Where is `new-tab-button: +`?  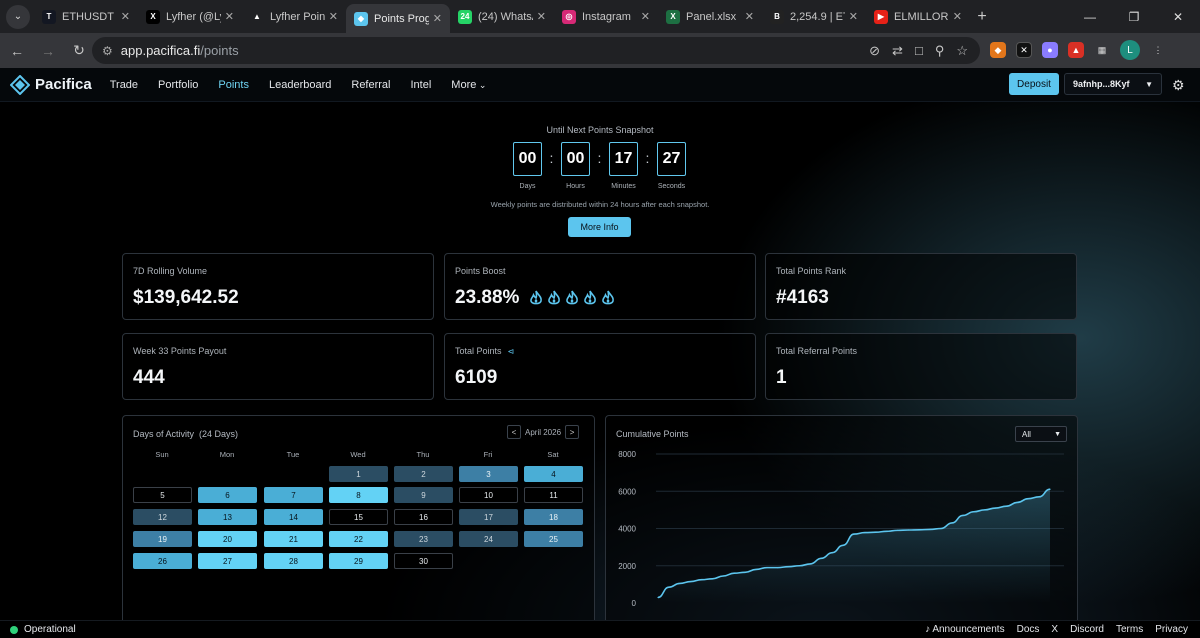 new-tab-button: + is located at coordinates (982, 16).